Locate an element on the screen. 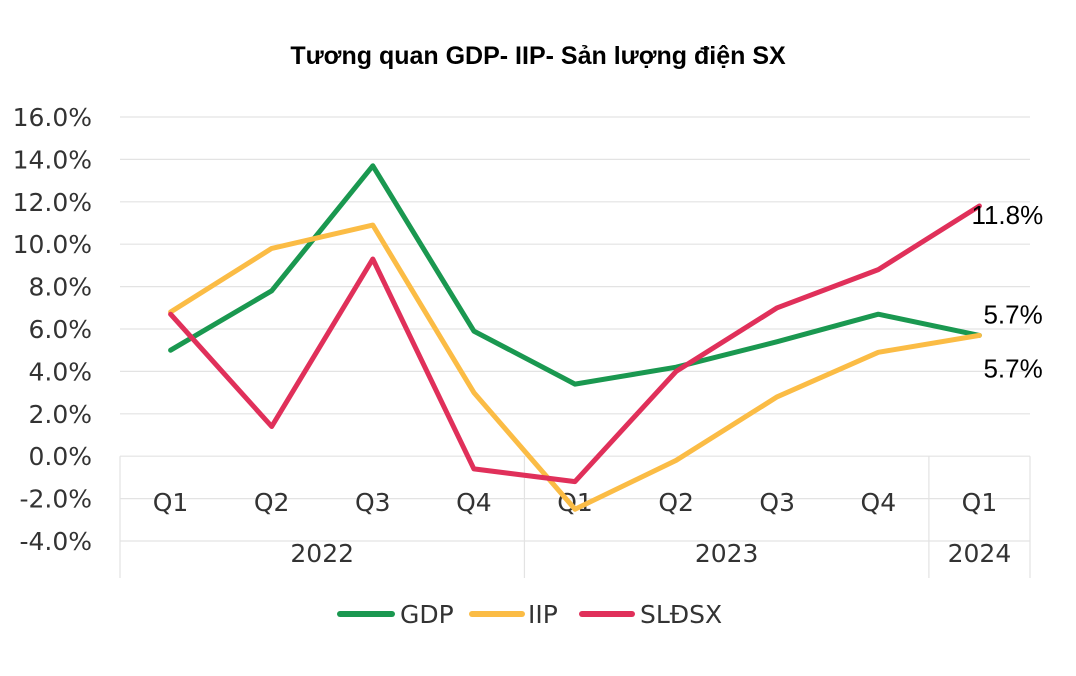  data-label-iip: 5.7% is located at coordinates (1012, 368).